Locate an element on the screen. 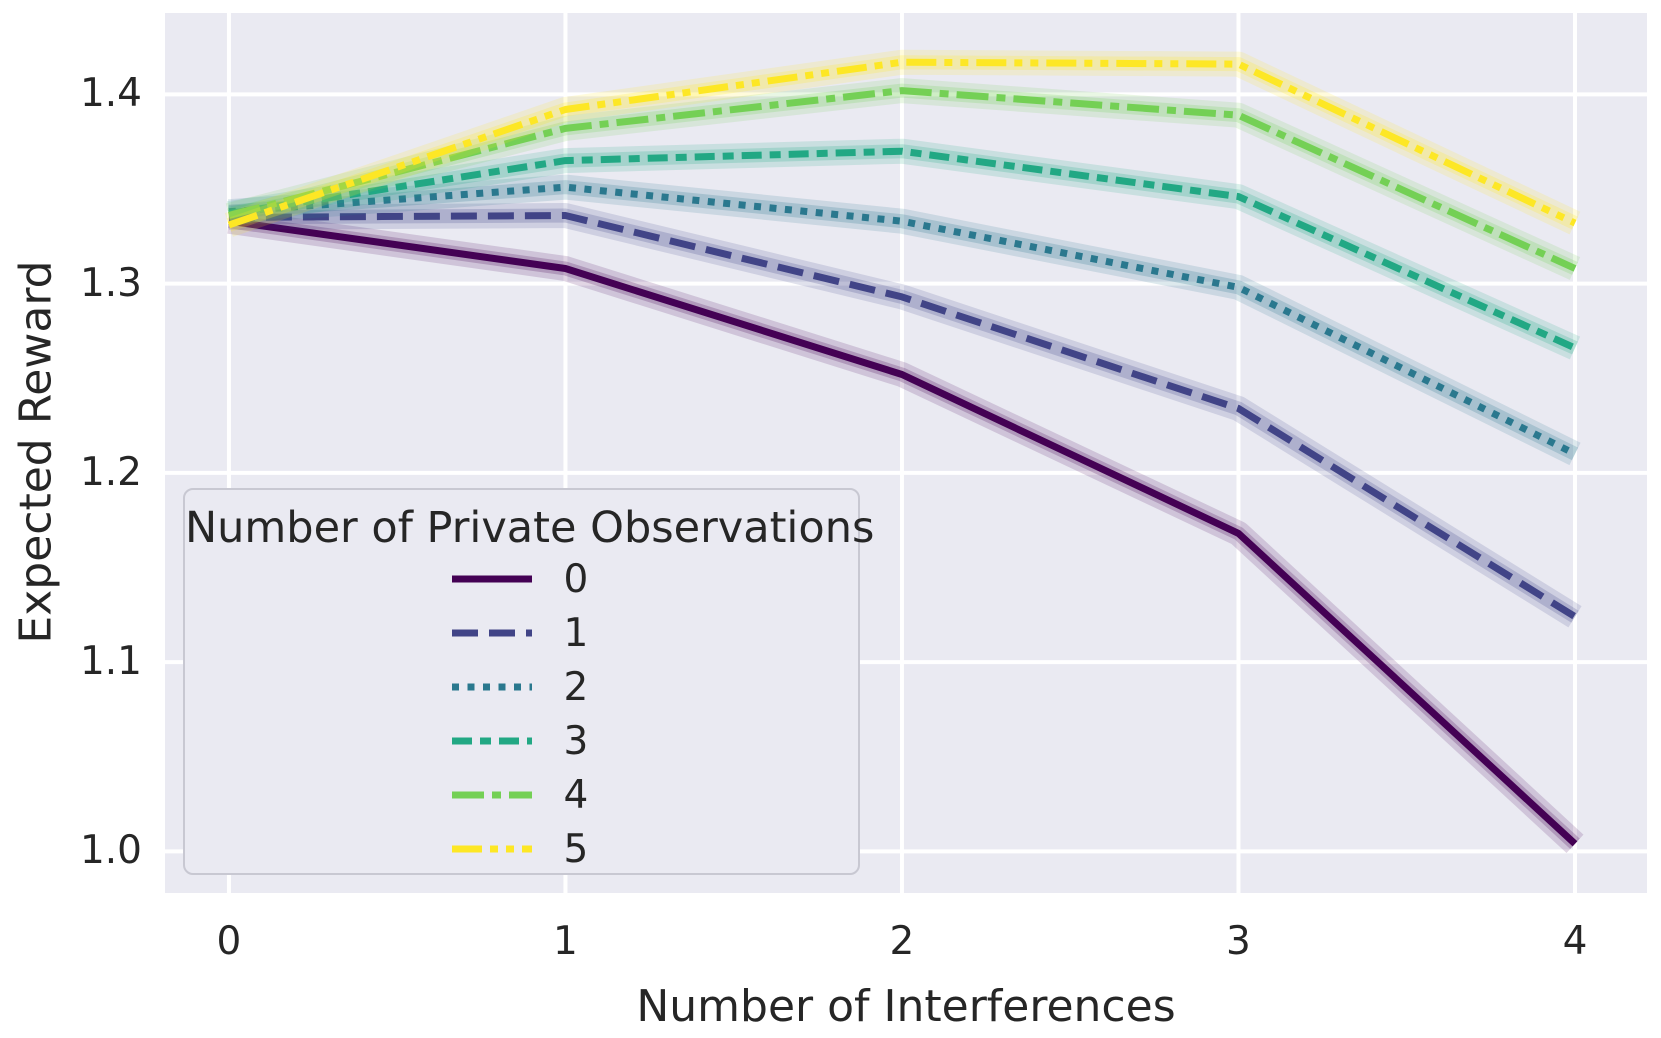  legend-row: 4 is located at coordinates (521, 795).